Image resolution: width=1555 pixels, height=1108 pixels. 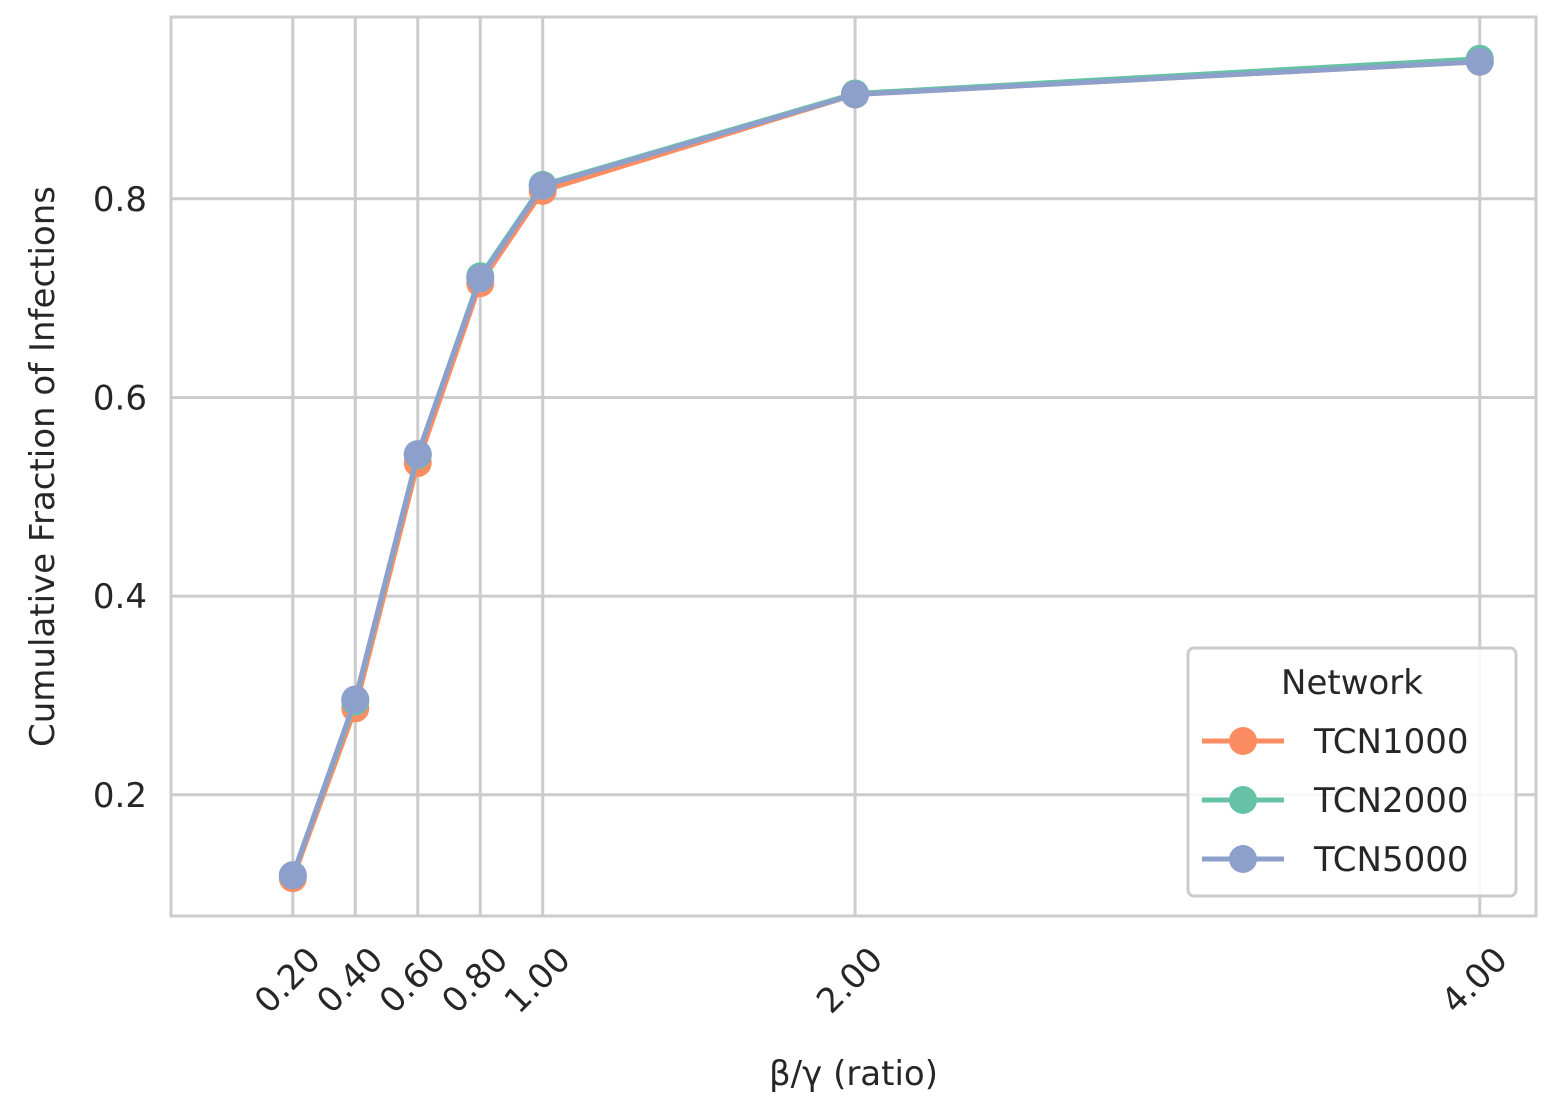 I want to click on legend-item: TCN1000, so click(x=1335, y=742).